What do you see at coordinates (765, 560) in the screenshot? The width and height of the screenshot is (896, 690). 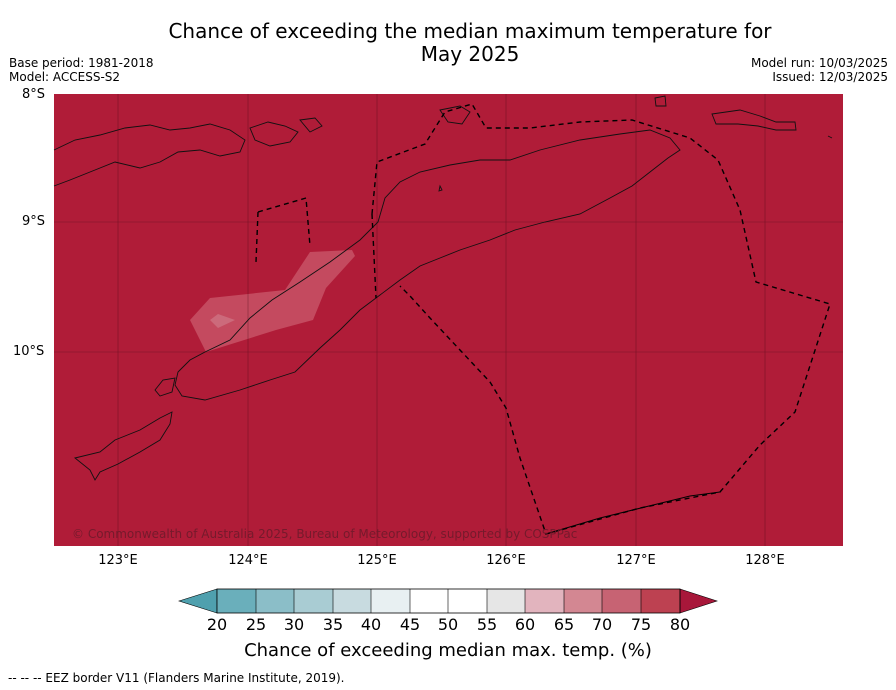 I see `lon-label-128e: 128°E` at bounding box center [765, 560].